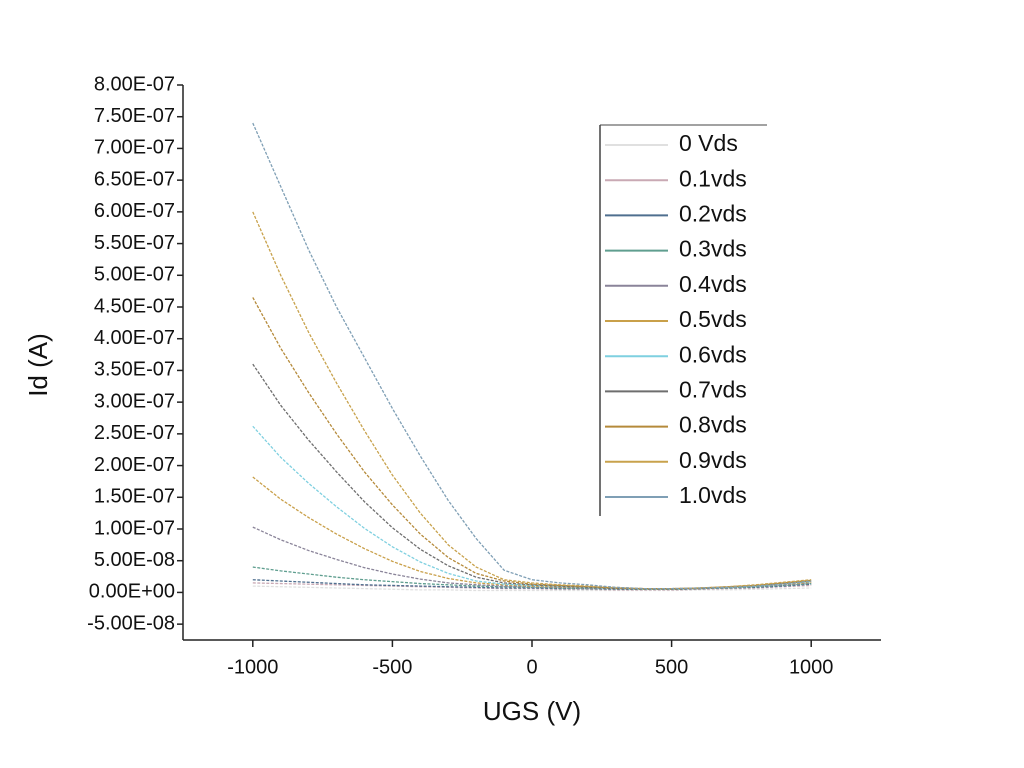  Describe the element at coordinates (134, 370) in the screenshot. I see `y-tick-label: 3.50E-07` at that location.